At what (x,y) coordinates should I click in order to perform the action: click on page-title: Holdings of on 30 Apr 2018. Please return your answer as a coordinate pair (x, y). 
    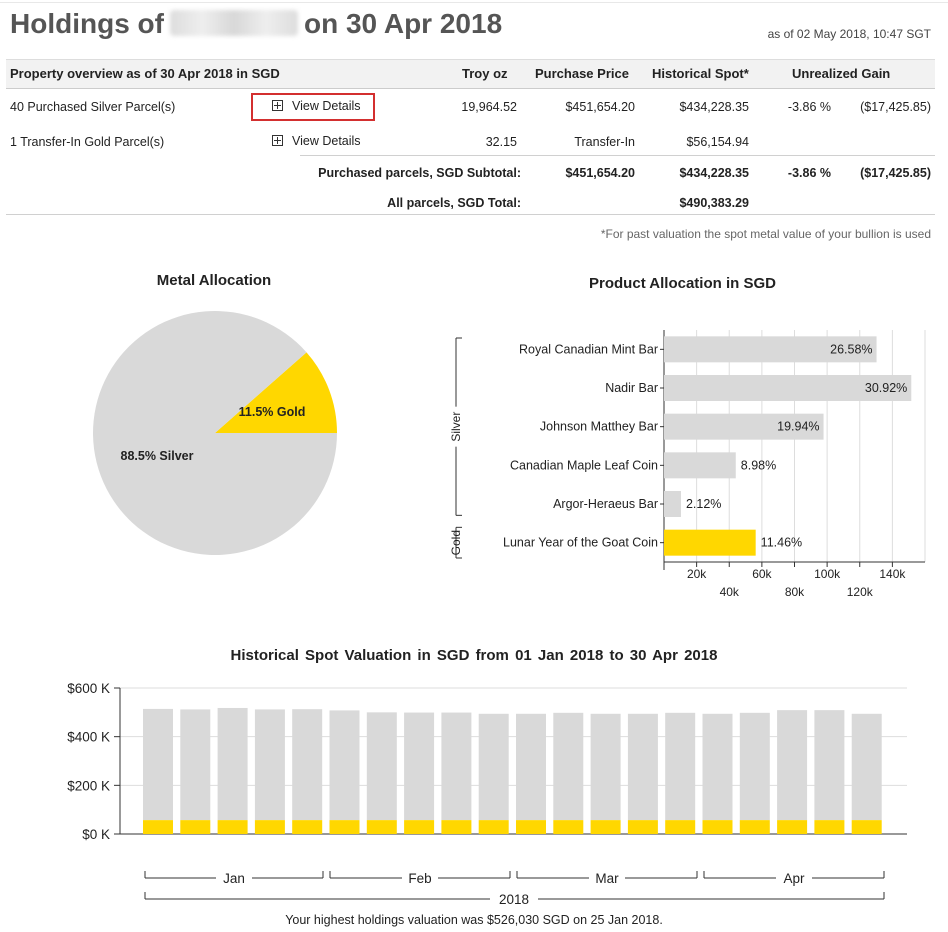
    Looking at the image, I should click on (256, 24).